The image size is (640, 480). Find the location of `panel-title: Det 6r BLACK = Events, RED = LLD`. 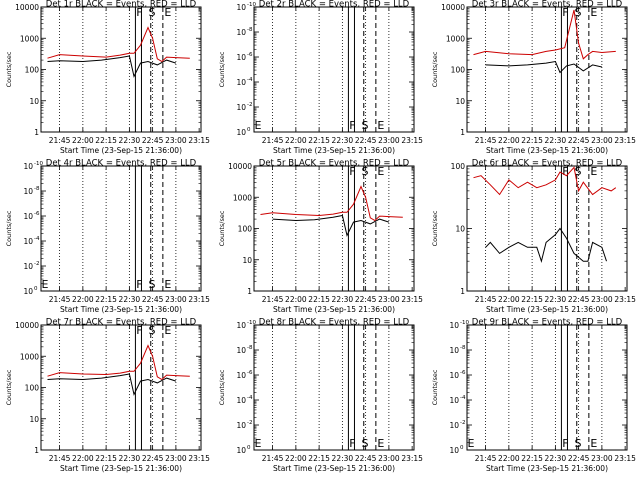

panel-title: Det 6r BLACK = Events, RED = LLD is located at coordinates (547, 164).